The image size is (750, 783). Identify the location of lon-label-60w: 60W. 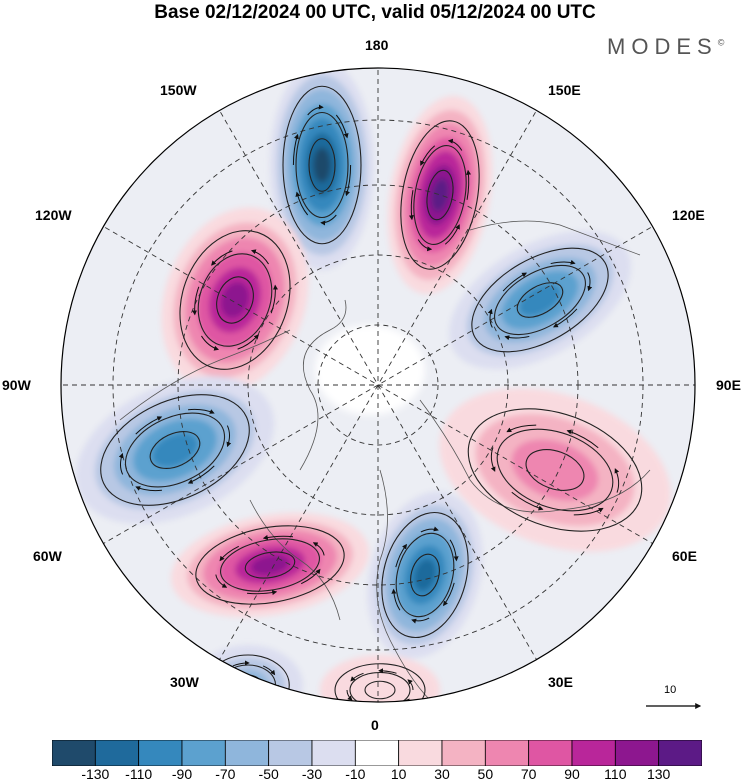
(47, 556).